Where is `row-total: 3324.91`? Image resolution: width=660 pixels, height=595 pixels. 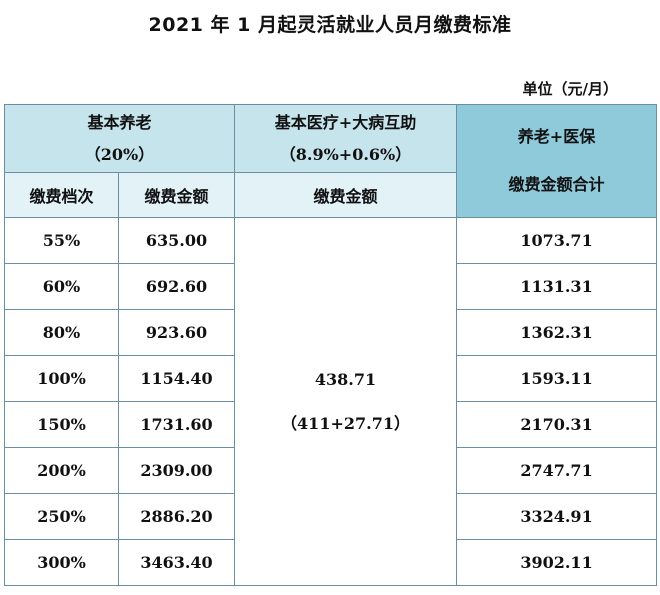 row-total: 3324.91 is located at coordinates (557, 516).